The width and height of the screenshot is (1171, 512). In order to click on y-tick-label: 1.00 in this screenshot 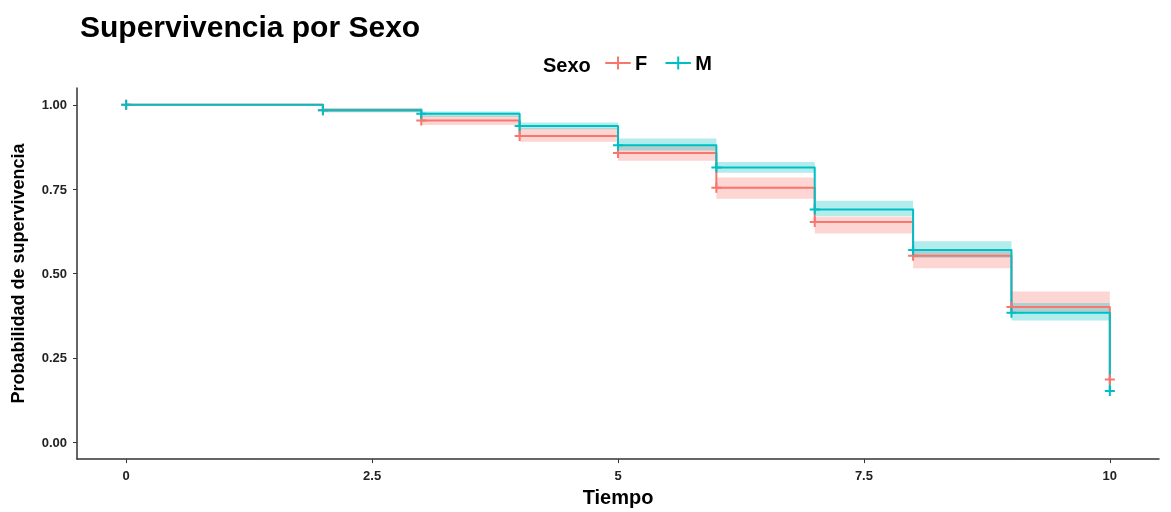, I will do `click(54, 105)`.